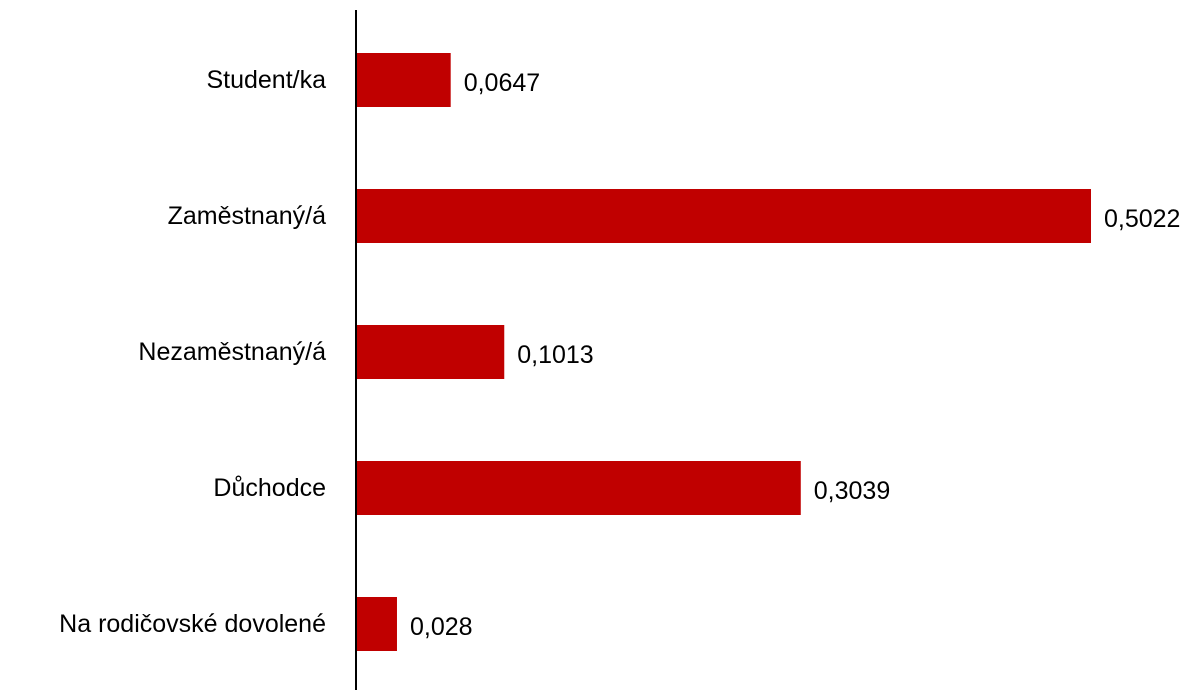  What do you see at coordinates (232, 352) in the screenshot?
I see `category-label-2: Nezaměstnaný/á` at bounding box center [232, 352].